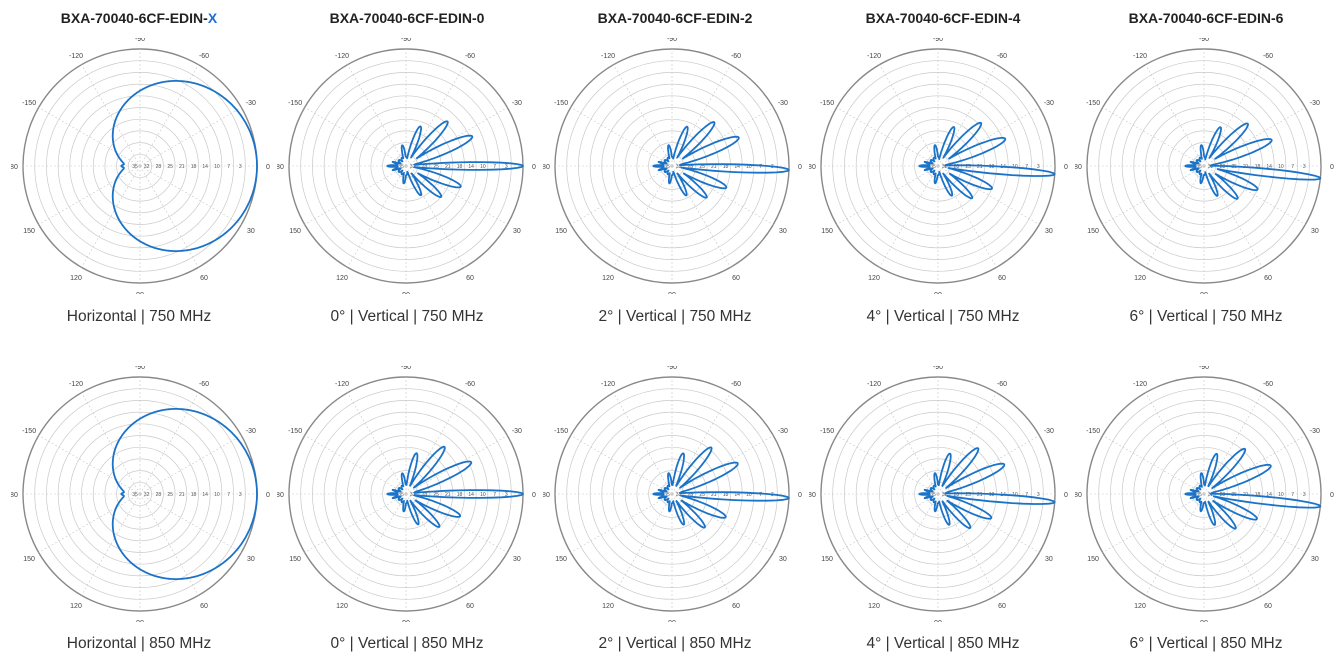  I want to click on model-name: BXA-70040-6CF-EDIN-, so click(134, 18).